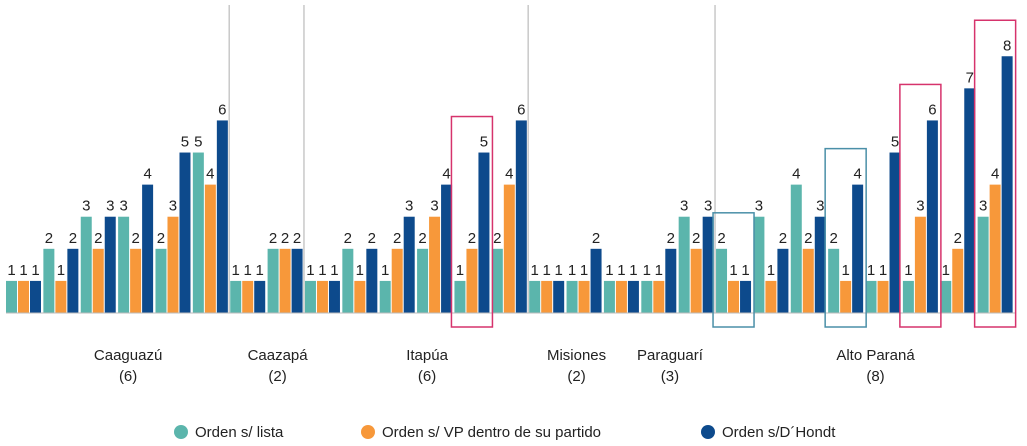 Image resolution: width=1027 pixels, height=446 pixels. What do you see at coordinates (239, 432) in the screenshot?
I see `legend-label: Orden s/ lista` at bounding box center [239, 432].